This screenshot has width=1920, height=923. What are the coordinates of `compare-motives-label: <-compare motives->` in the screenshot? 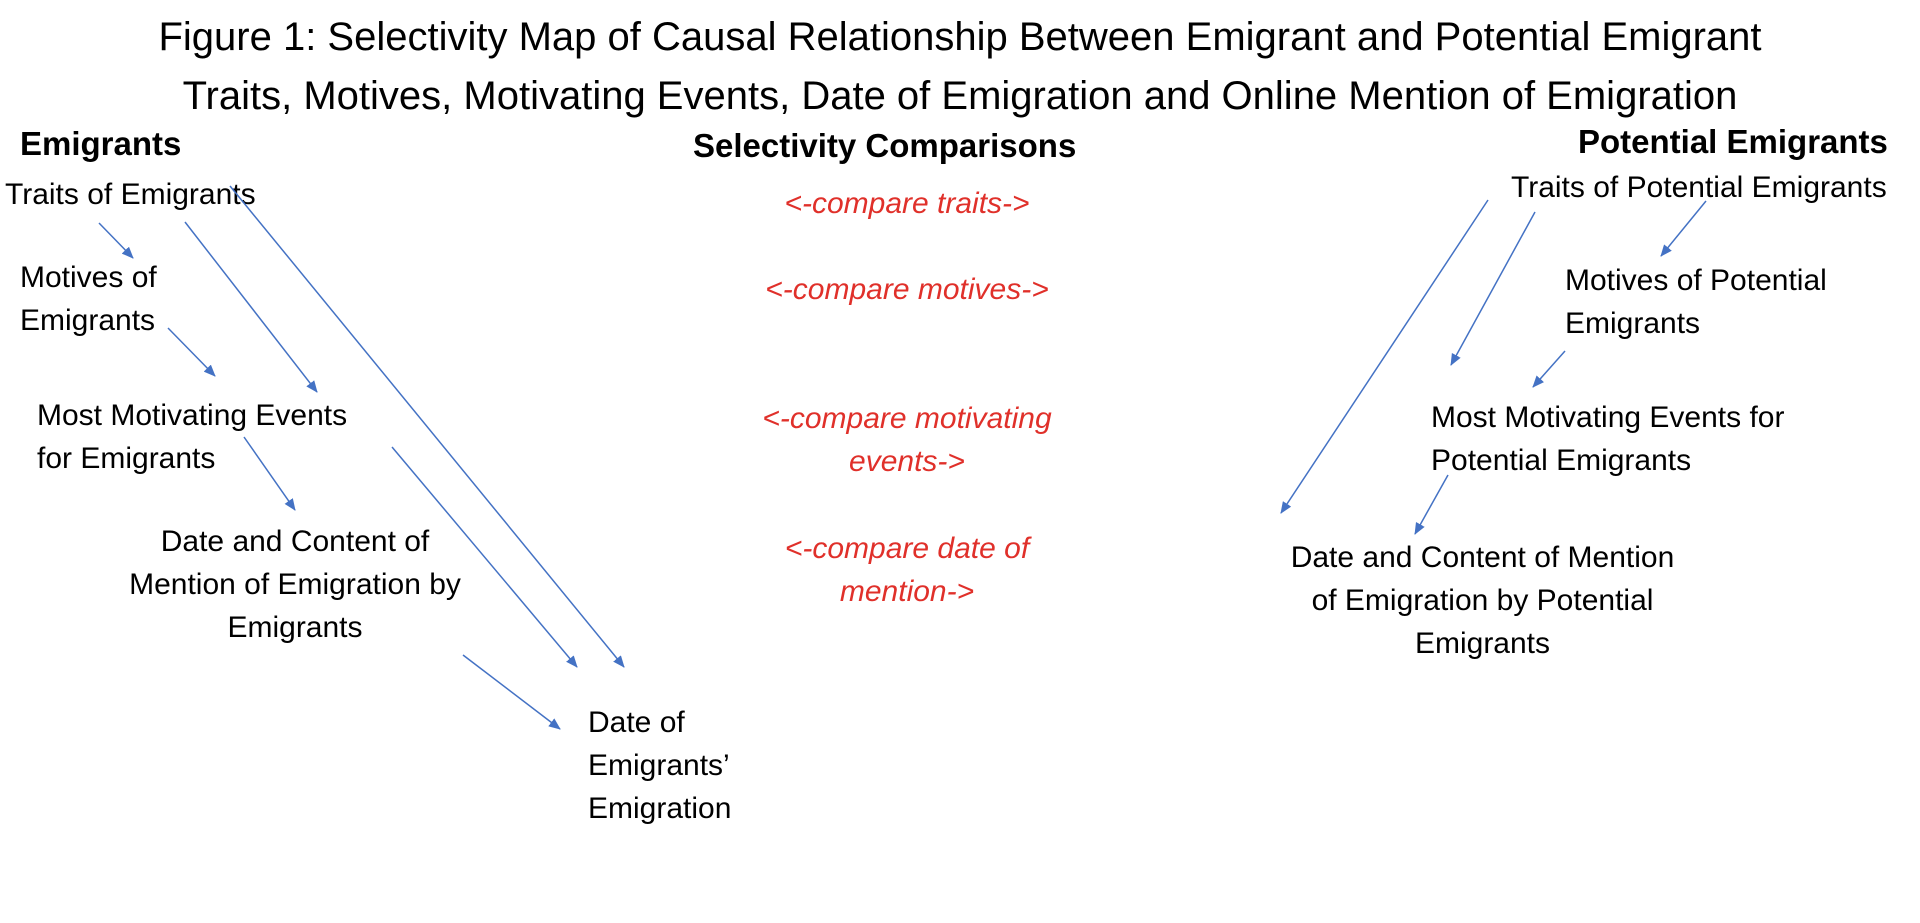 It's located at (907, 289).